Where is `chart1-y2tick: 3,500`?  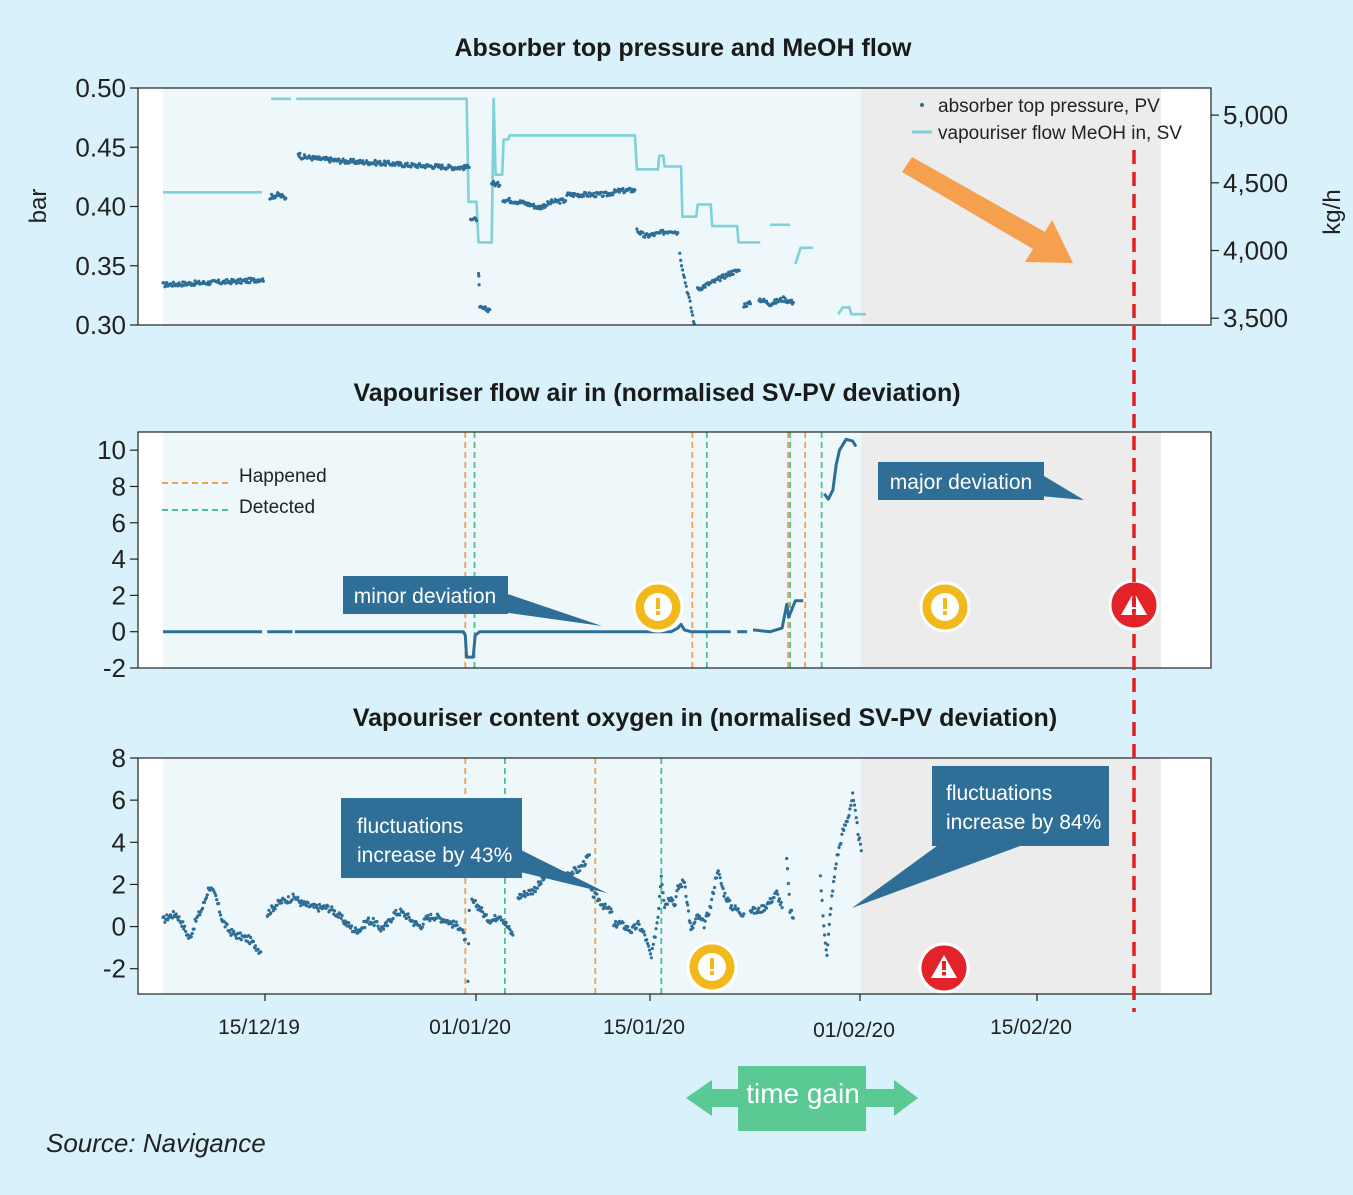
chart1-y2tick: 3,500 is located at coordinates (1255, 318).